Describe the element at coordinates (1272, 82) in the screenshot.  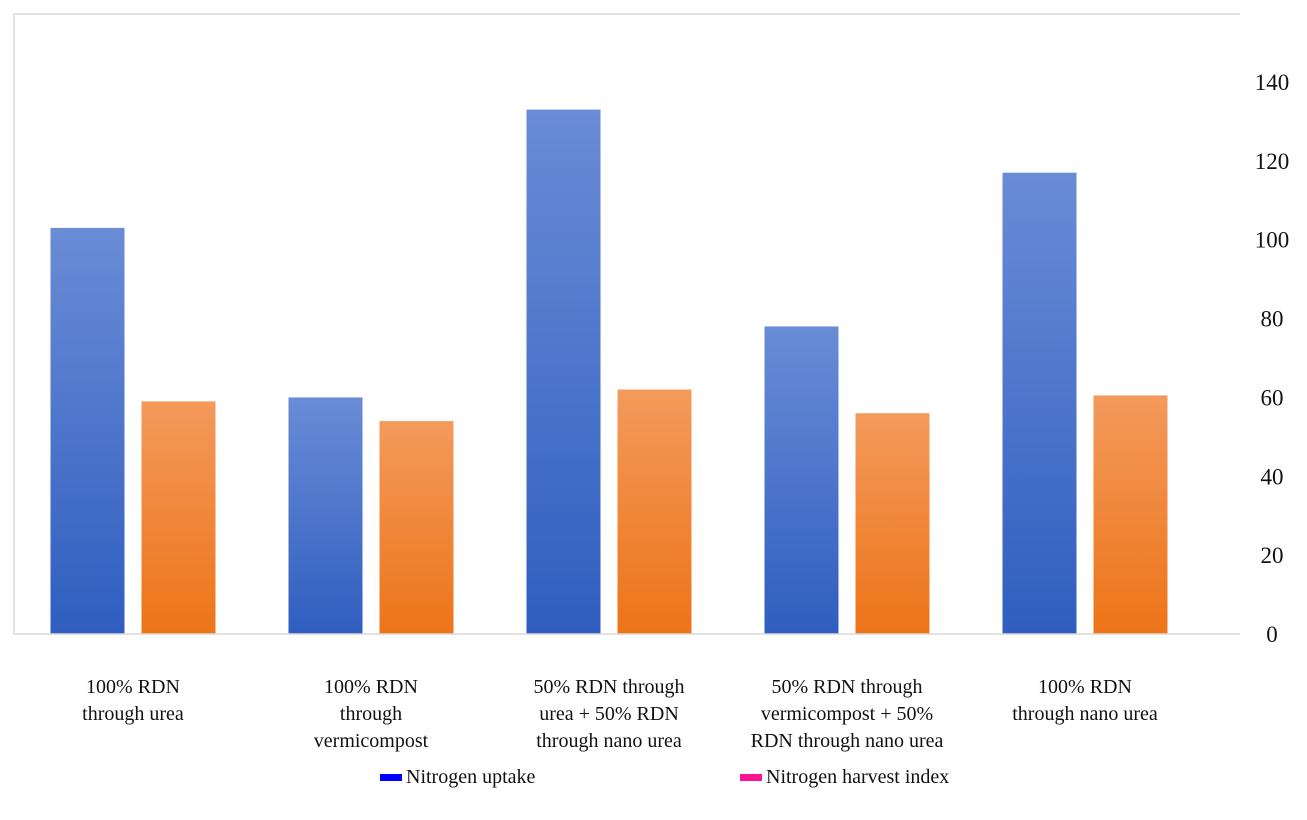
I see `y-tick-label: 140` at that location.